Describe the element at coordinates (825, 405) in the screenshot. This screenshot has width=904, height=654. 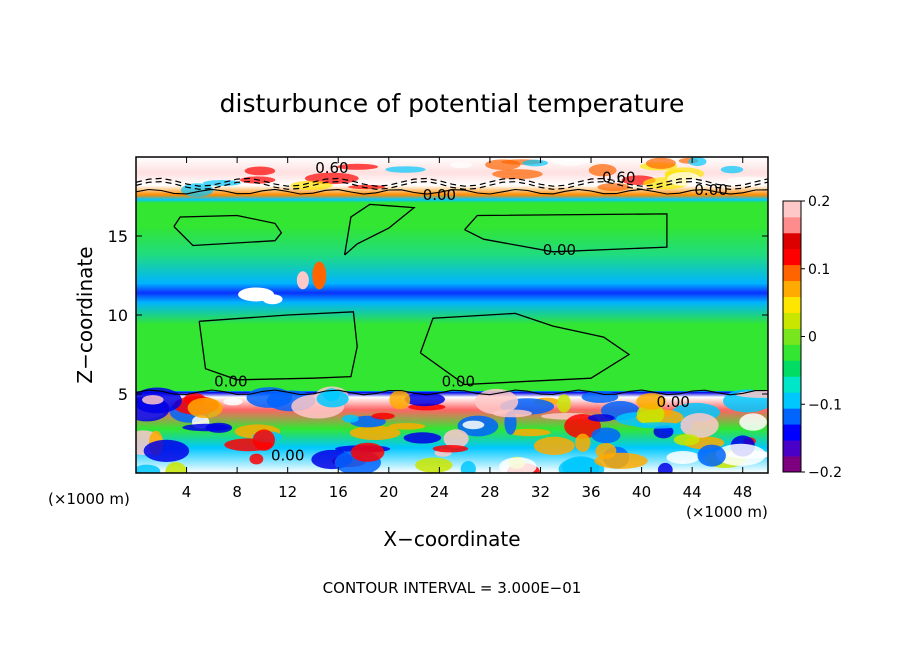
I see `colorbar-tick-label: −0.1` at that location.